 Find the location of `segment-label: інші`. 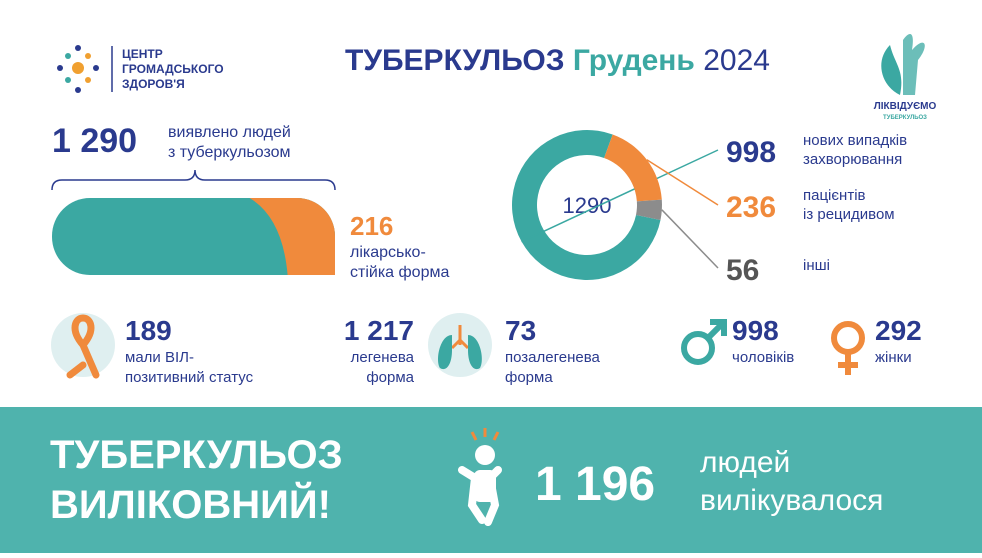

segment-label: інші is located at coordinates (816, 265).